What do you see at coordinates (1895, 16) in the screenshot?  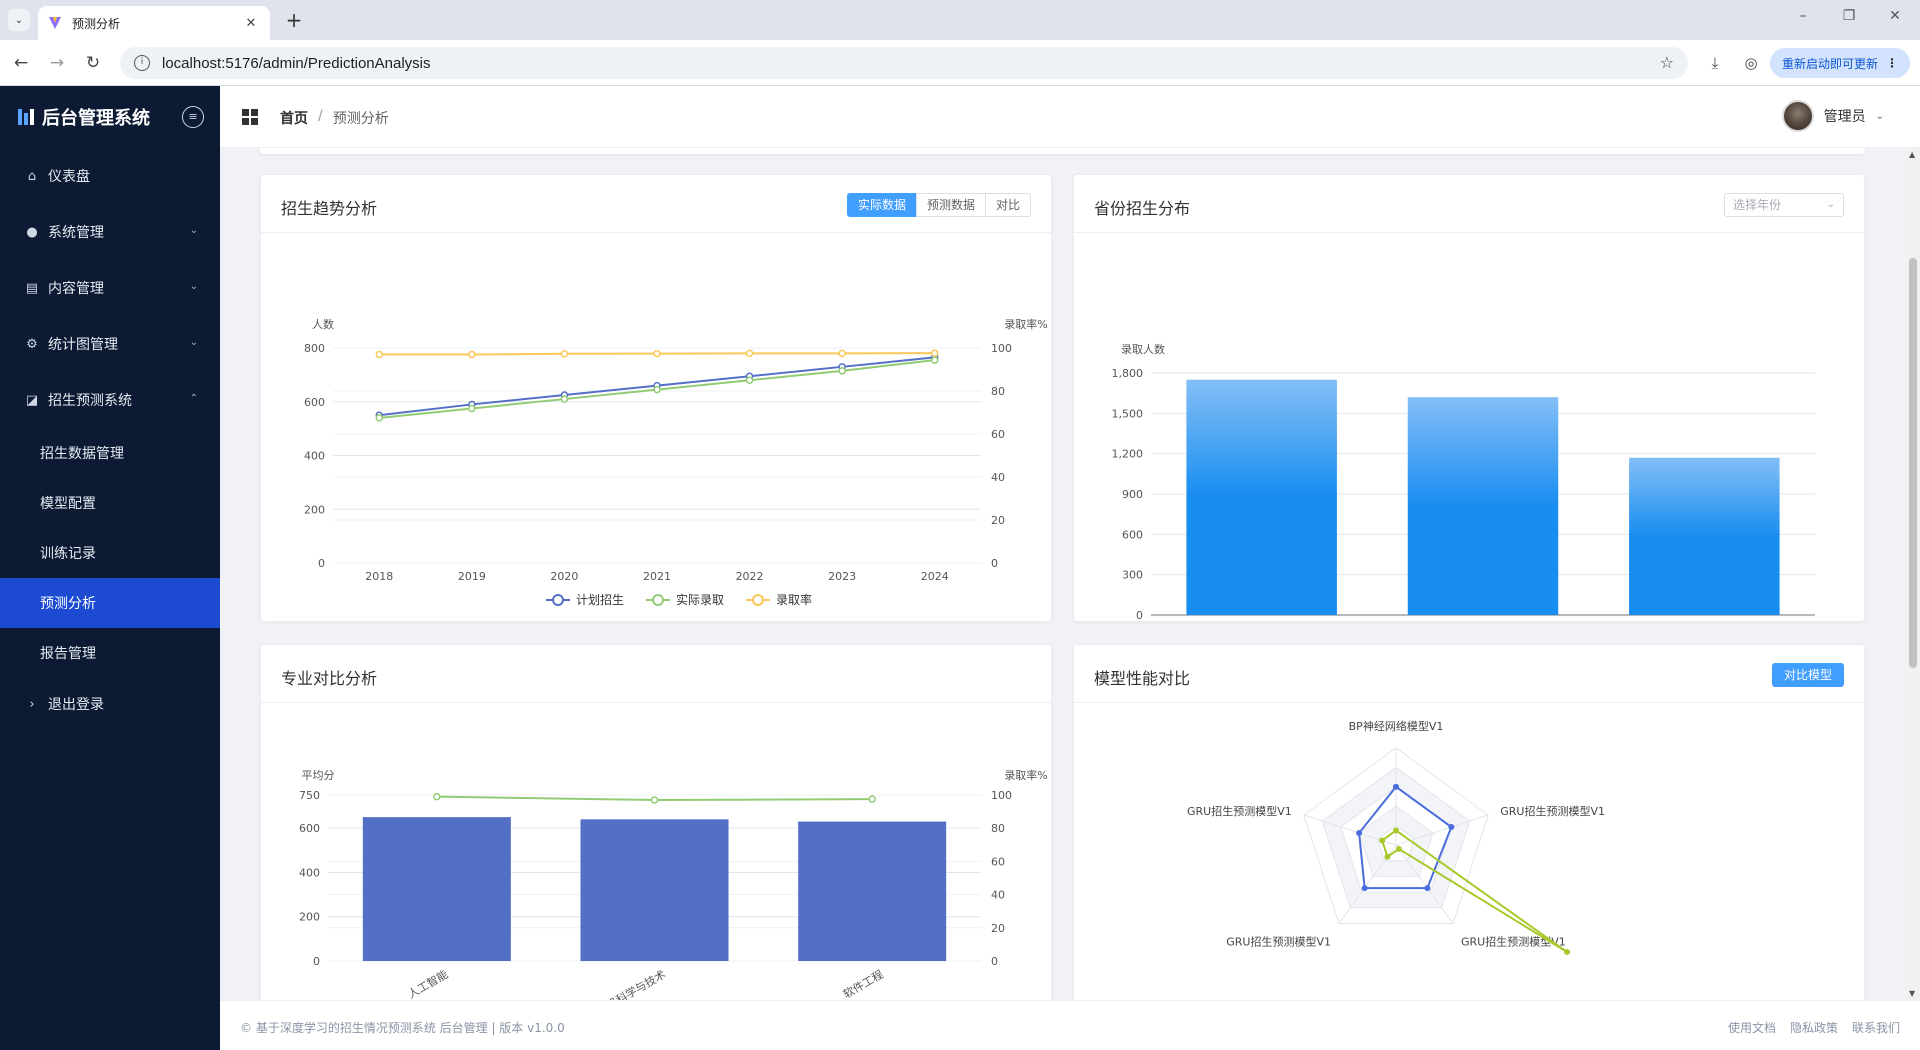 I see `window-close-icon: ✕` at bounding box center [1895, 16].